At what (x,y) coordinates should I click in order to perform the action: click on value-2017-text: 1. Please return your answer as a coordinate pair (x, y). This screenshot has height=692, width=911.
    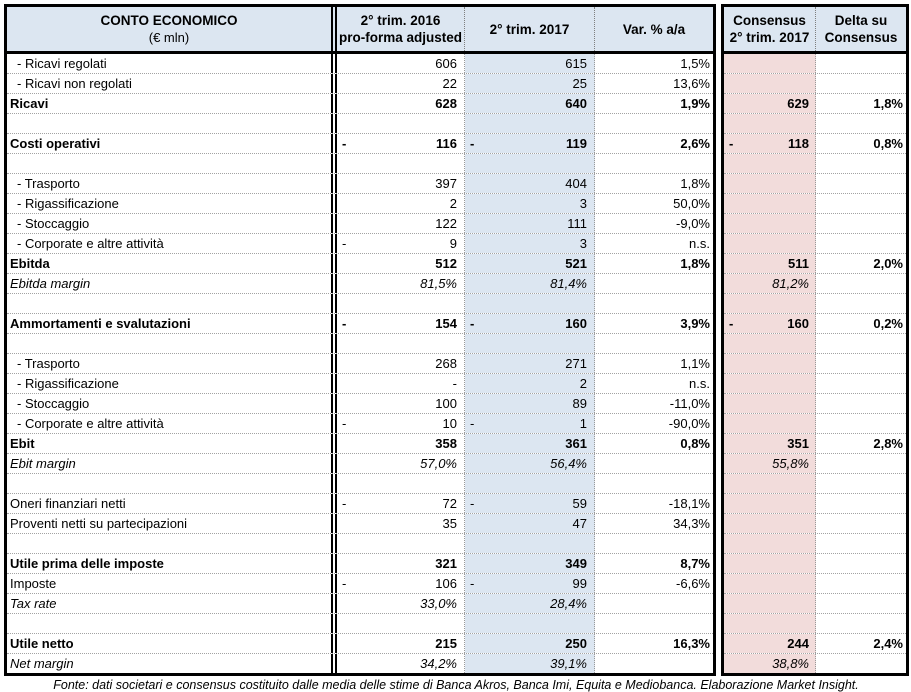
    Looking at the image, I should click on (583, 423).